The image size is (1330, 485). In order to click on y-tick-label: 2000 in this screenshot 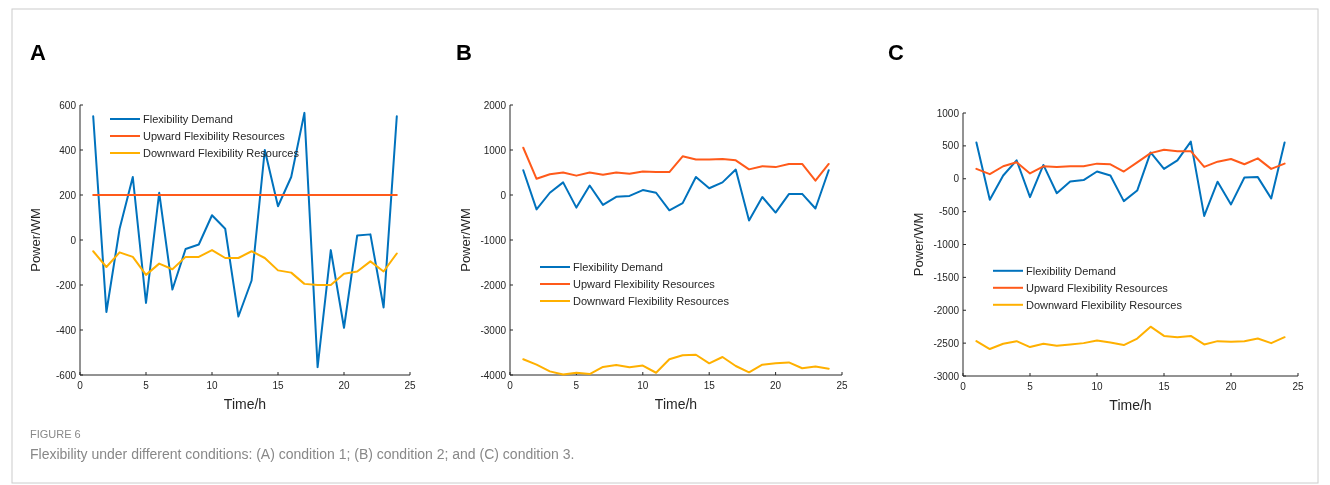, I will do `click(495, 105)`.